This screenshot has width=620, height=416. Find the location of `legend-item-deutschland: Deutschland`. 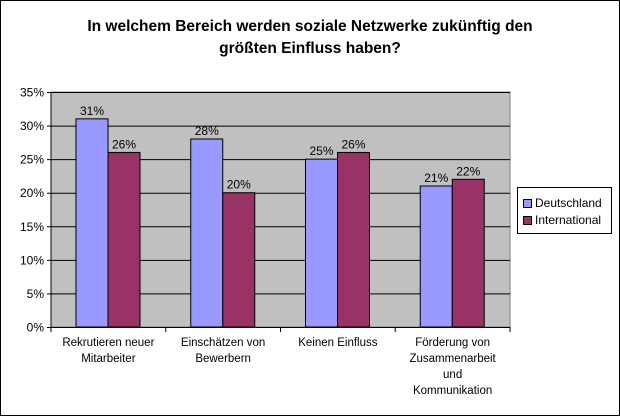

legend-item-deutschland: Deutschland is located at coordinates (562, 203).